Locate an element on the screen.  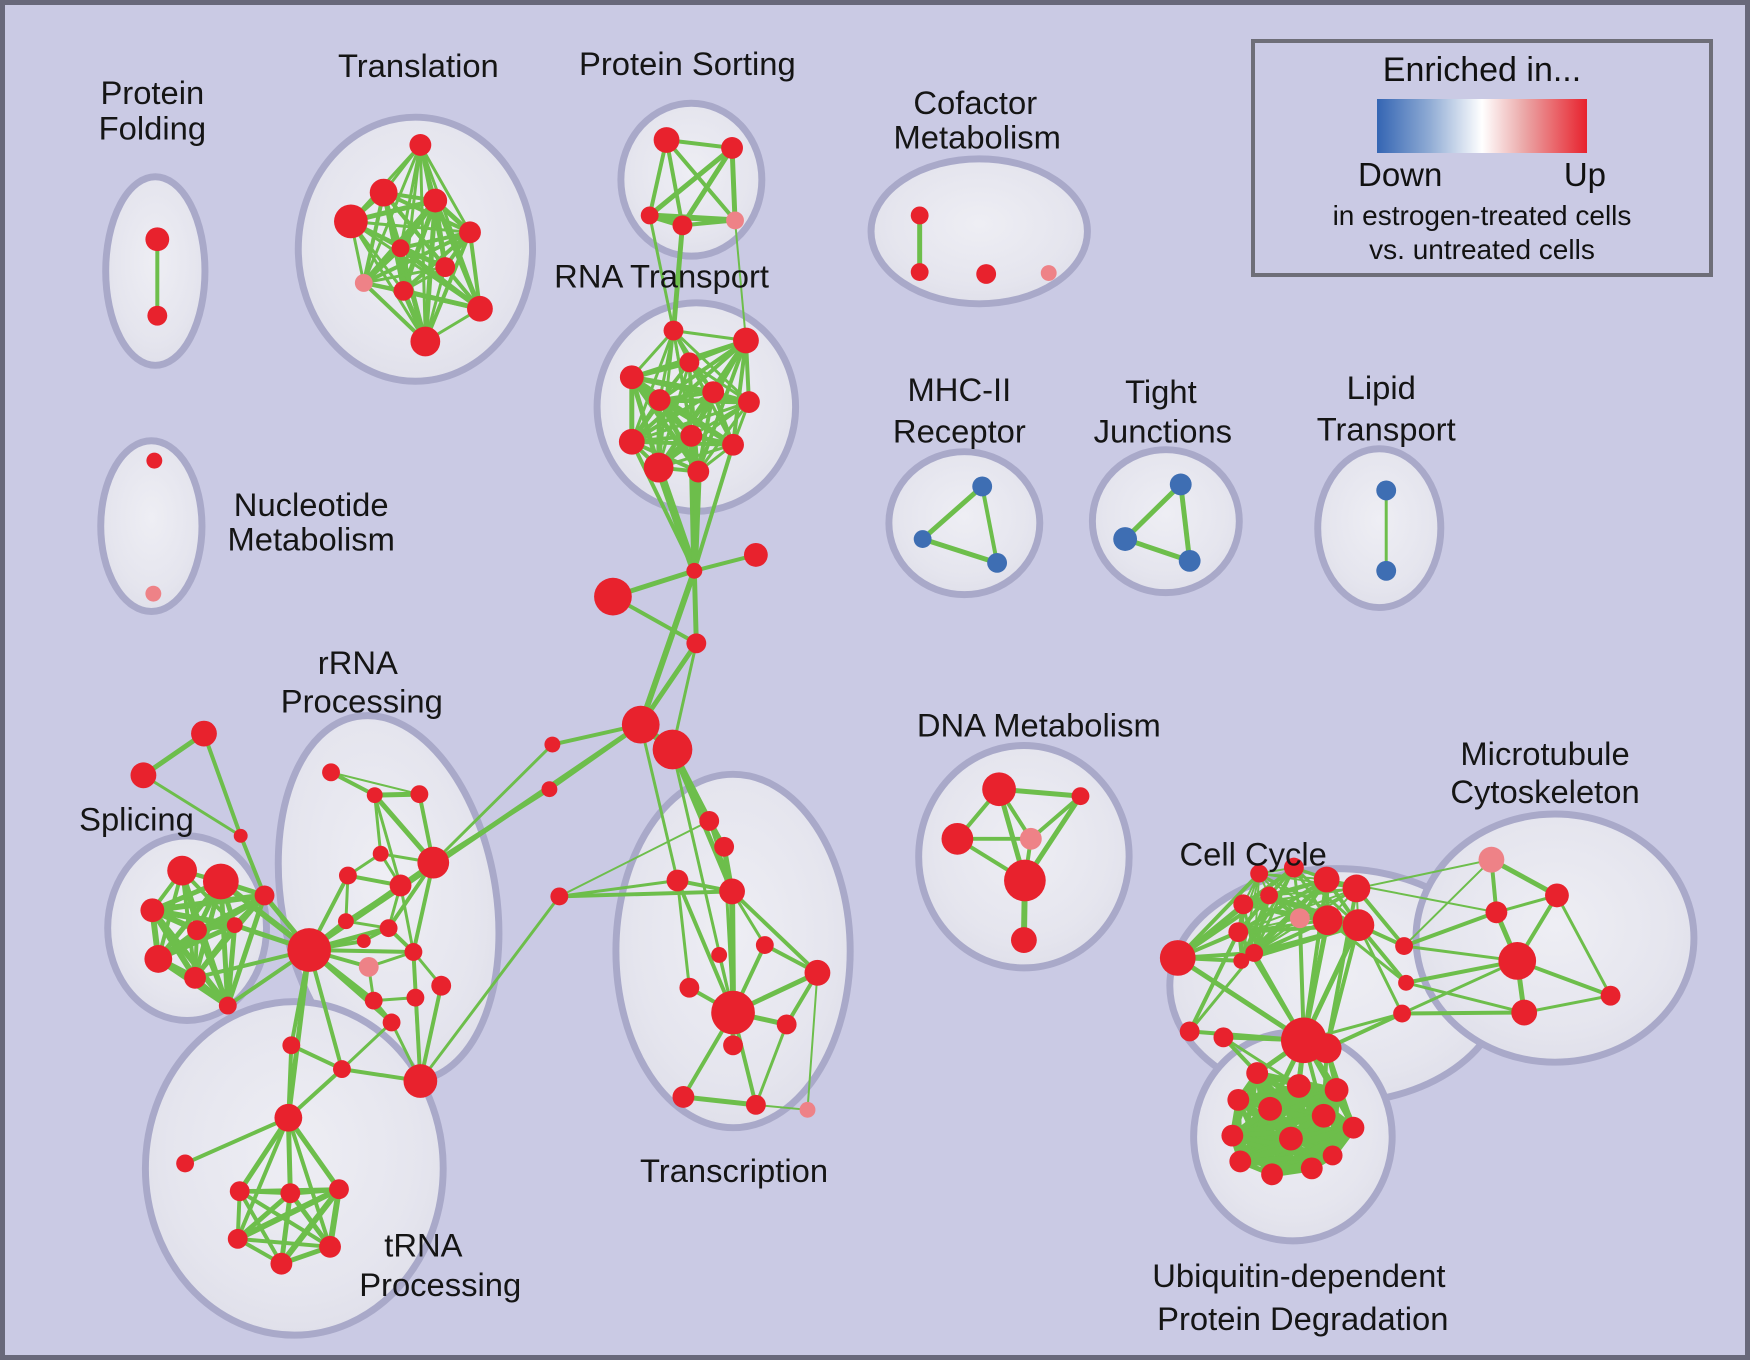
graph-node-uo is located at coordinates (1223, 1037).